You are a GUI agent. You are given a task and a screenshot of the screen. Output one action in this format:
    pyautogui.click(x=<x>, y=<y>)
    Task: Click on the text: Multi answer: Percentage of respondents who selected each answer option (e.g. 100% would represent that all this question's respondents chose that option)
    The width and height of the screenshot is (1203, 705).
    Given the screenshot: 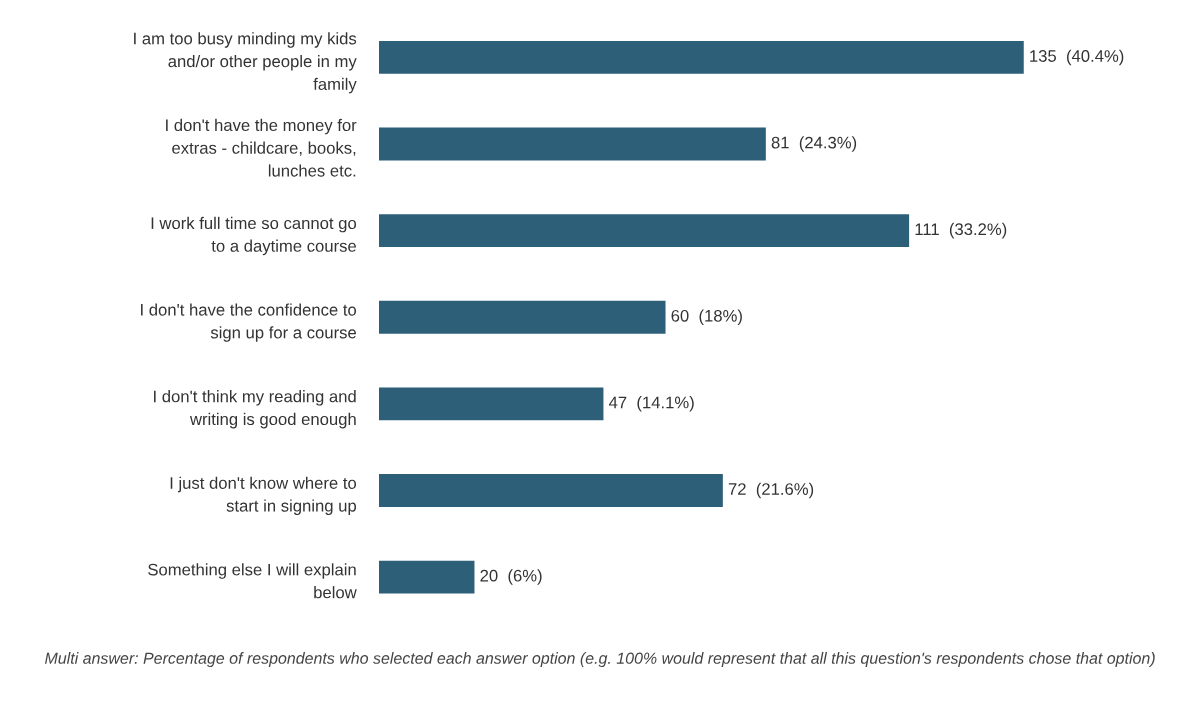 What is the action you would take?
    pyautogui.click(x=600, y=660)
    